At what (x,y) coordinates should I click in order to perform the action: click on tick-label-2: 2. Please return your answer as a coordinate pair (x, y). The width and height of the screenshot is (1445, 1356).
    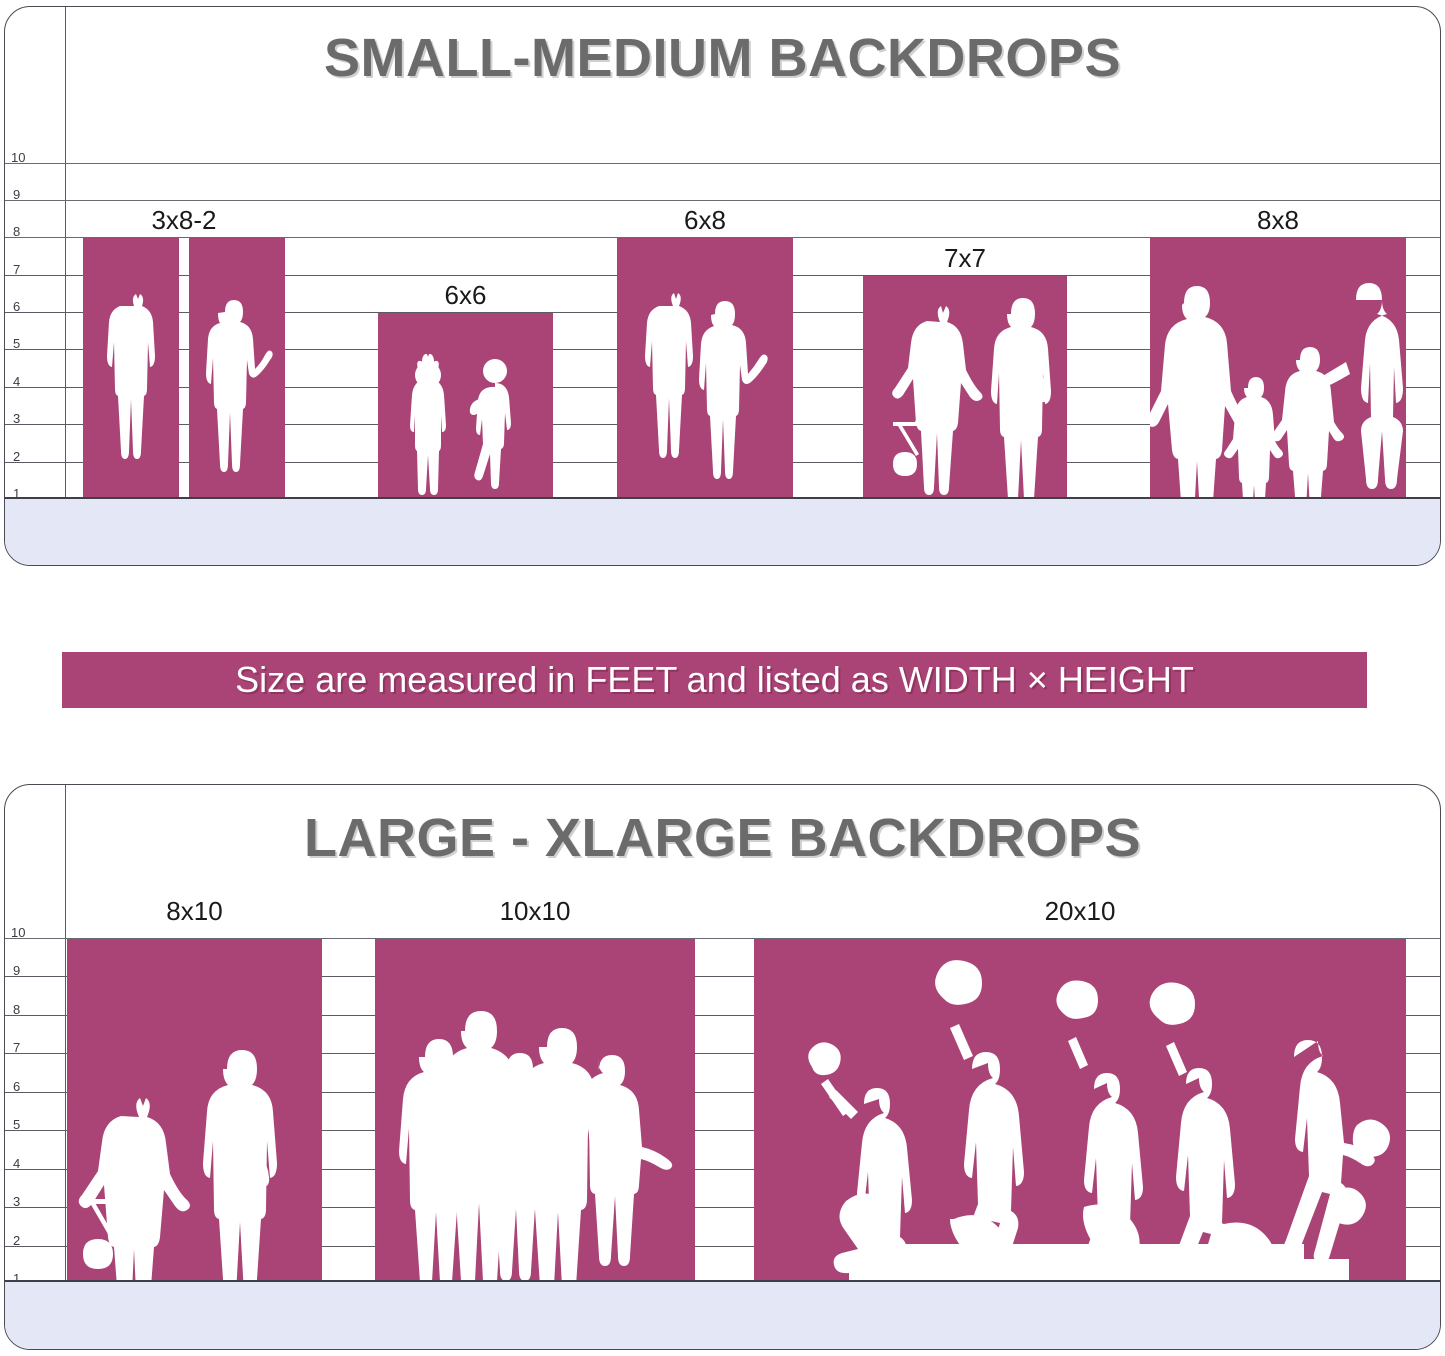
    Looking at the image, I should click on (17, 456).